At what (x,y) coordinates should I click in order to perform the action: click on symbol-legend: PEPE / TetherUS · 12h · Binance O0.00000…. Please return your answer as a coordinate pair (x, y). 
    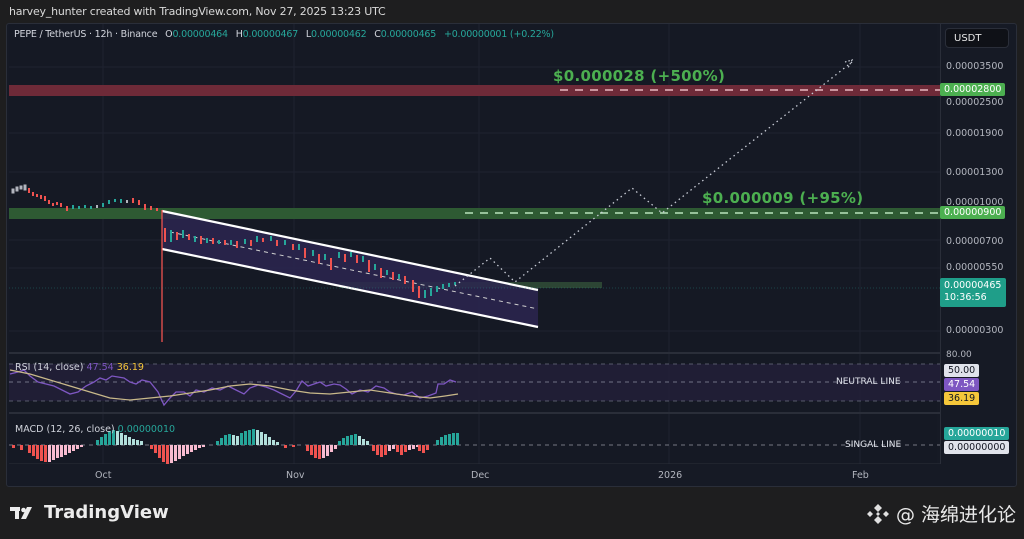
    Looking at the image, I should click on (284, 34).